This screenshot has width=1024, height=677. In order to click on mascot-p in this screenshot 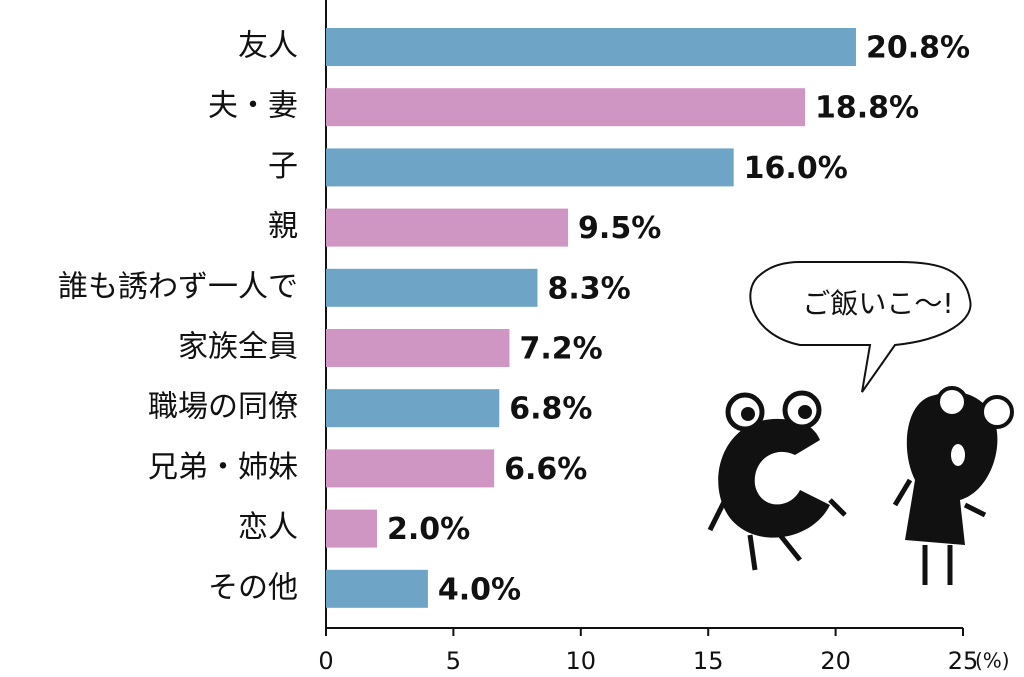, I will do `click(953, 485)`.